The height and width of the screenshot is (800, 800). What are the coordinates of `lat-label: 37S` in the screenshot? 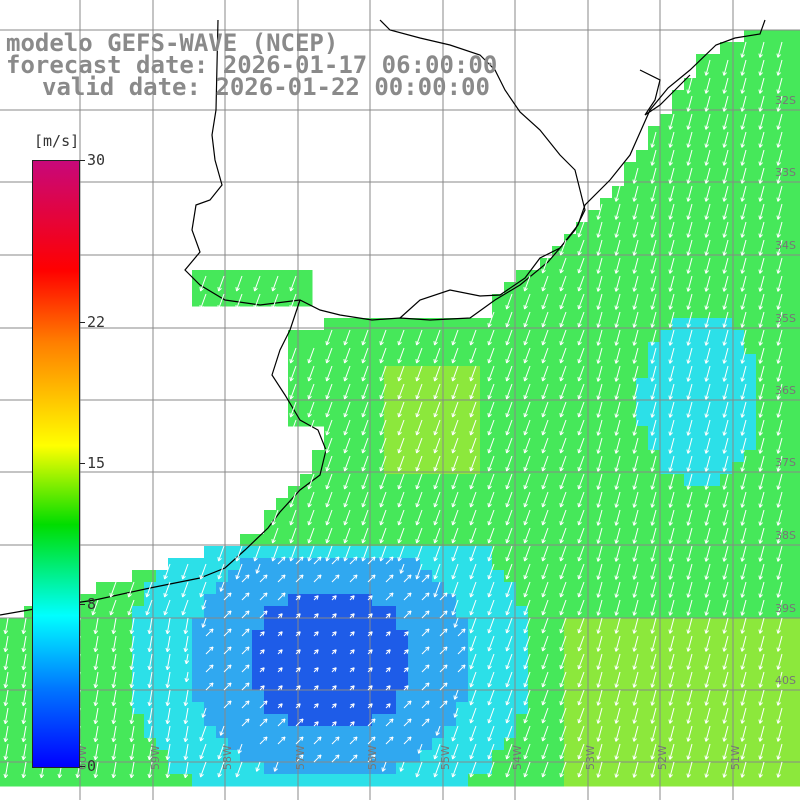 It's located at (785, 462).